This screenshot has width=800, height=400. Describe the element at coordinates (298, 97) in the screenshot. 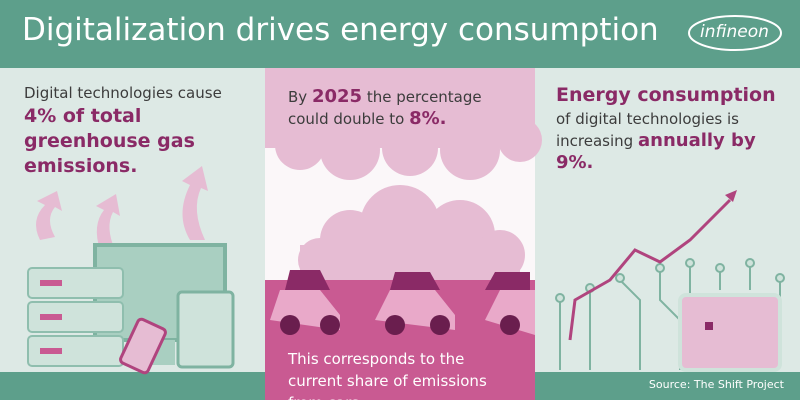

I see `lead: By` at that location.